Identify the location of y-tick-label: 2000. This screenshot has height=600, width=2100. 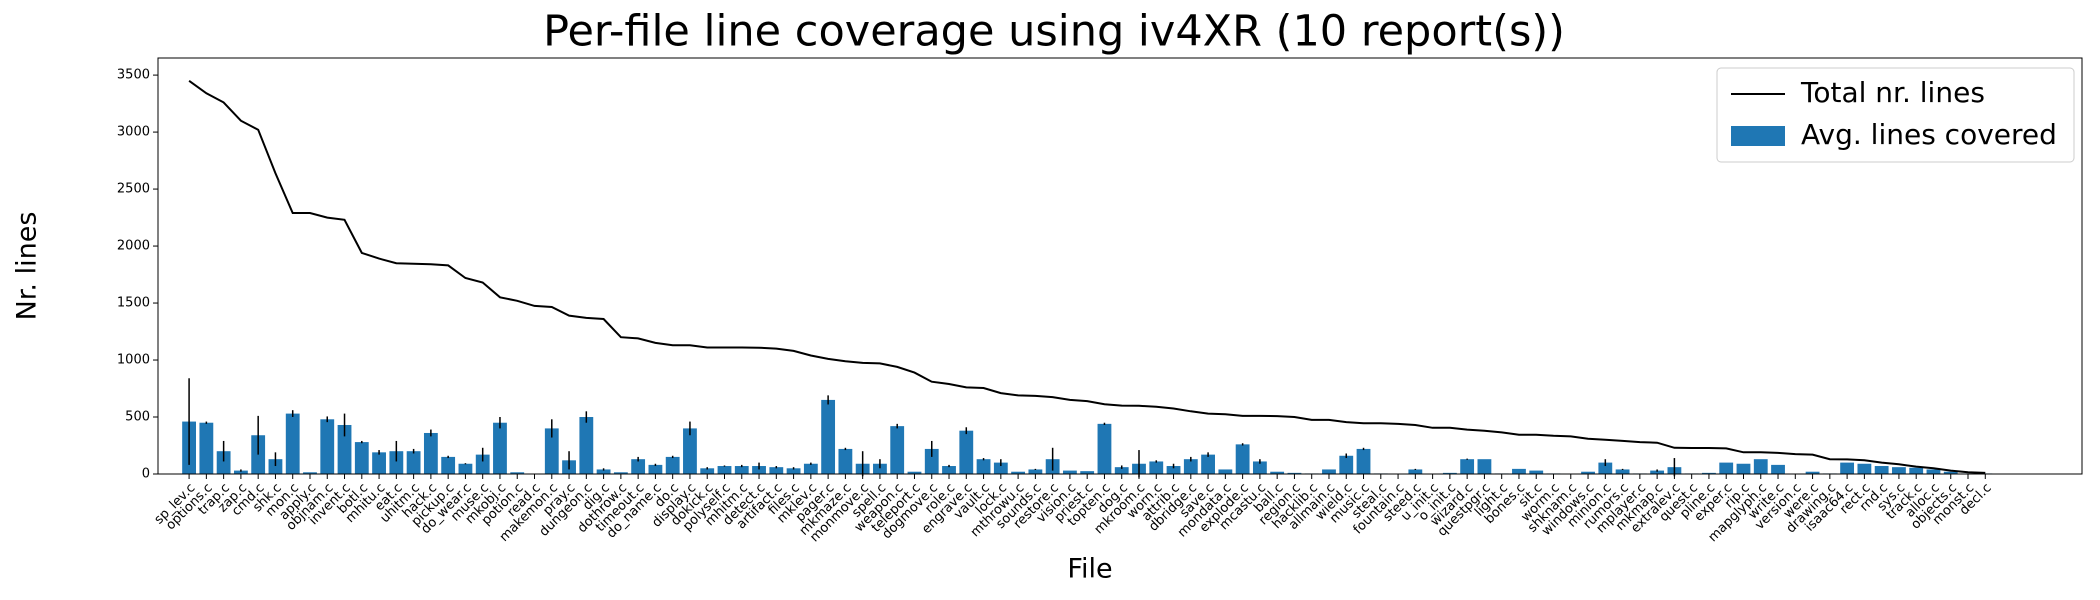
(133, 246).